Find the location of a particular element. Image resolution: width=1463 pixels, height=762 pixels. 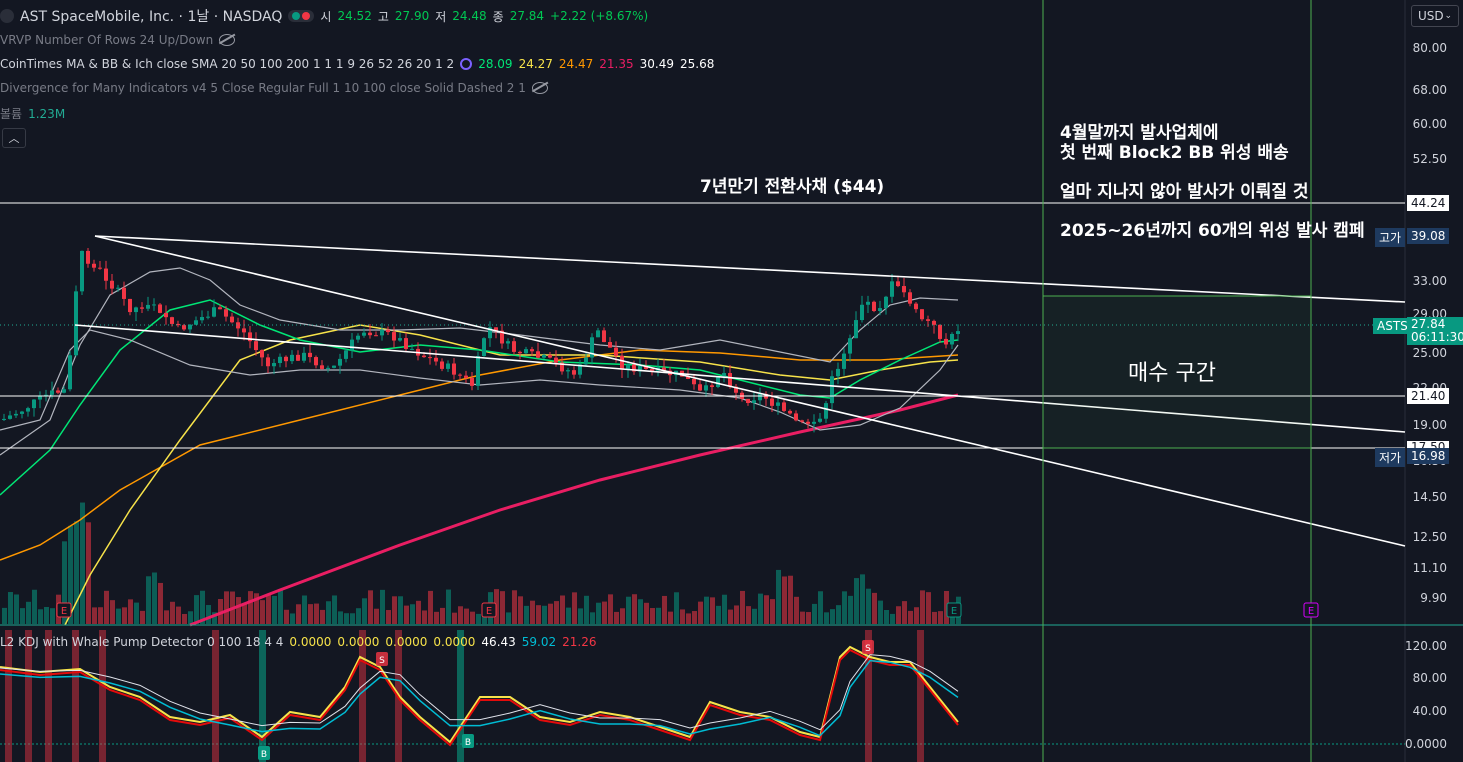

price-tick-label: 9.90 is located at coordinates (1433, 598).